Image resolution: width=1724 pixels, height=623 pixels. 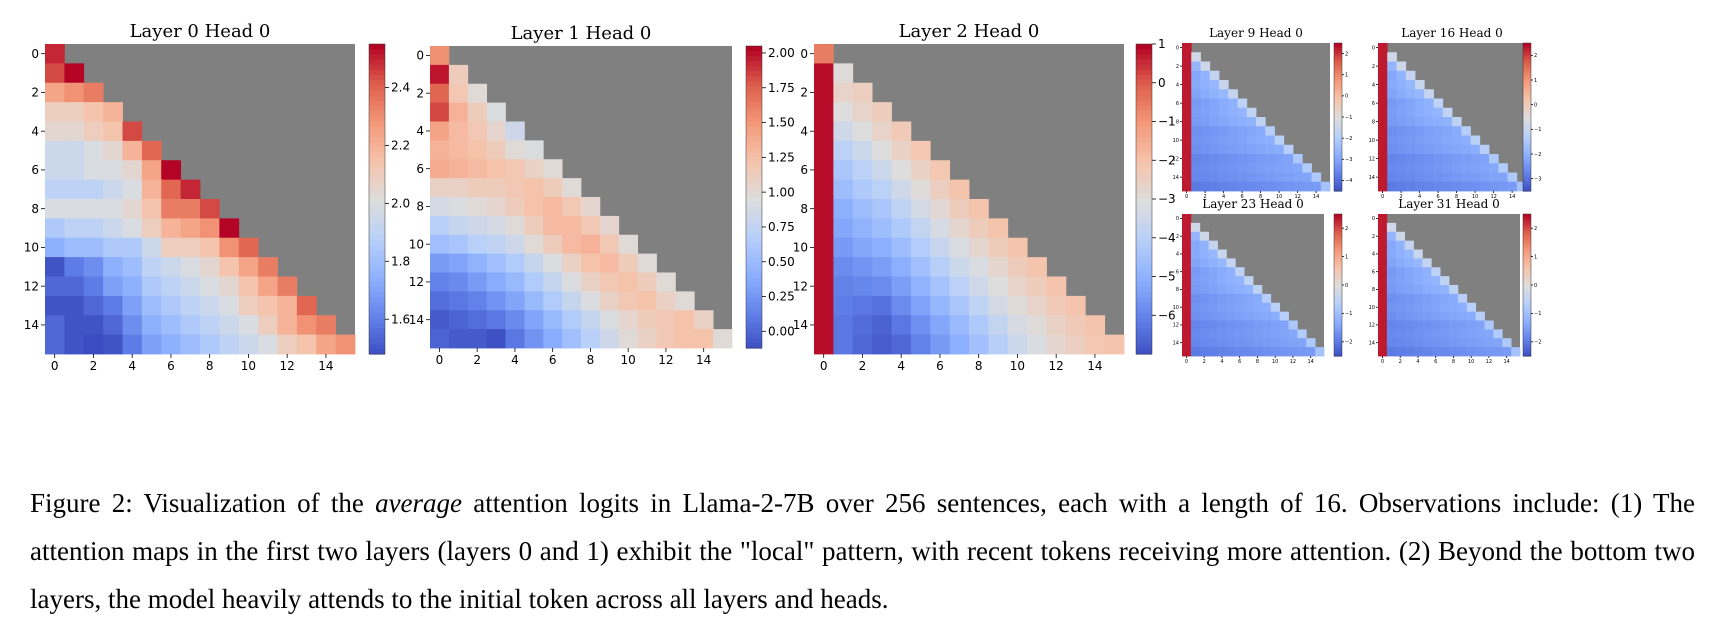 I want to click on y-tick-label: 8, so click(x=1373, y=122).